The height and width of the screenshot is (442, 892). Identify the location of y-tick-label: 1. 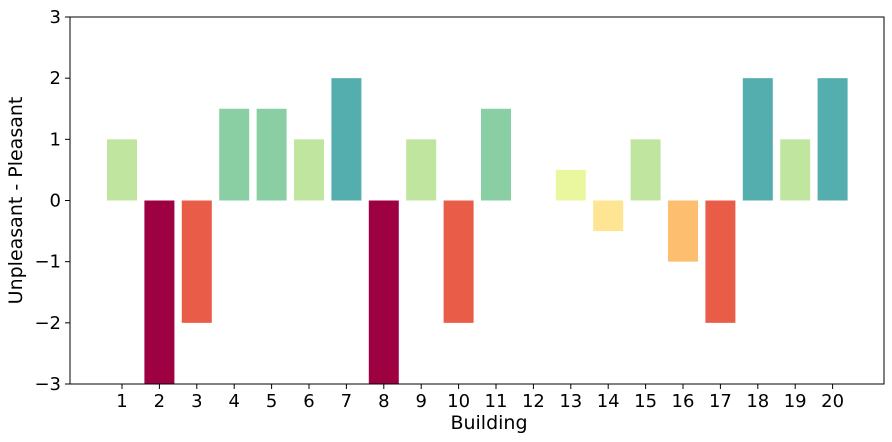
(55, 139).